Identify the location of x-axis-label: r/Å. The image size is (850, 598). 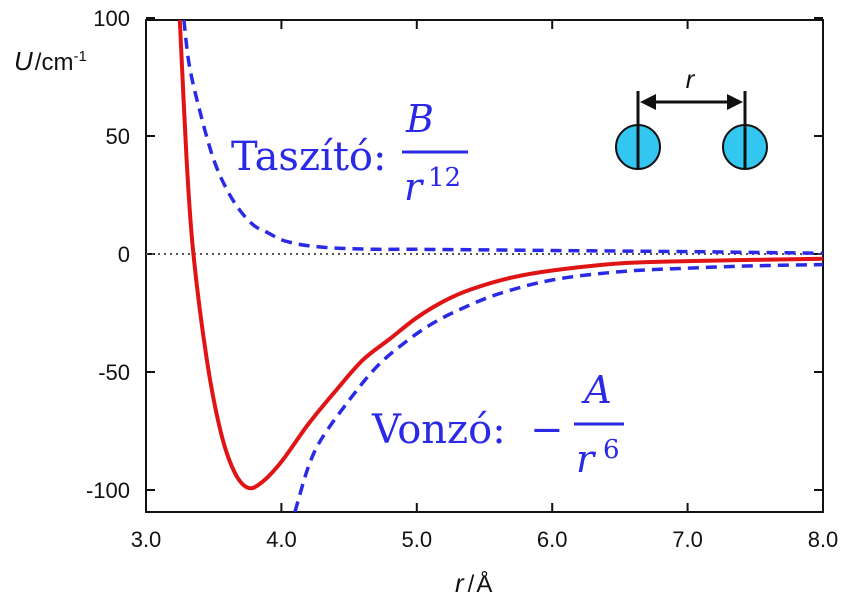
(473, 583).